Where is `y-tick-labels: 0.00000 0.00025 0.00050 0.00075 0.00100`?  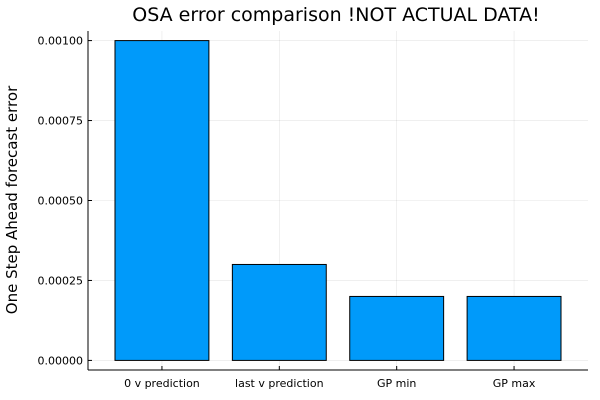 y-tick-labels: 0.00000 0.00025 0.00050 0.00075 0.00100 is located at coordinates (61, 201).